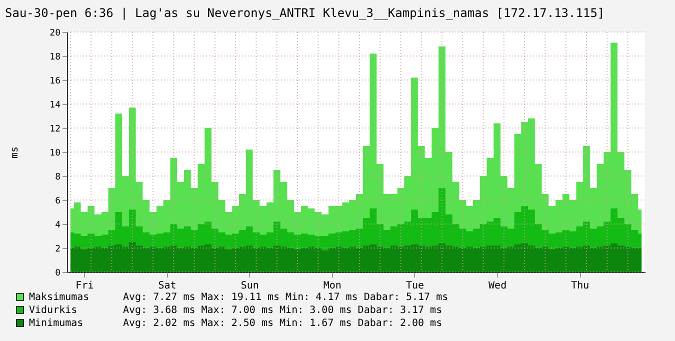 The width and height of the screenshot is (675, 341). Describe the element at coordinates (282, 310) in the screenshot. I see `text: Avg: 3.68 ms Max: 7.00 ms Min: 3.00 ms Dabar: 3.17 ms` at that location.